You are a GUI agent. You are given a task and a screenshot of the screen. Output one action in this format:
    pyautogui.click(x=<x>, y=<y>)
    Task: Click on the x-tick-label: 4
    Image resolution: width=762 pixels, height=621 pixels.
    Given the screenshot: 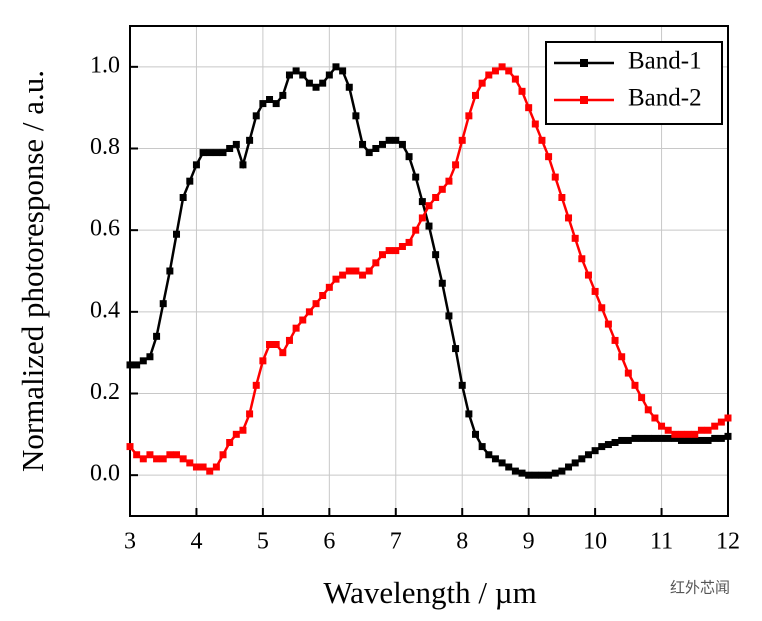 What is the action you would take?
    pyautogui.click(x=196, y=542)
    